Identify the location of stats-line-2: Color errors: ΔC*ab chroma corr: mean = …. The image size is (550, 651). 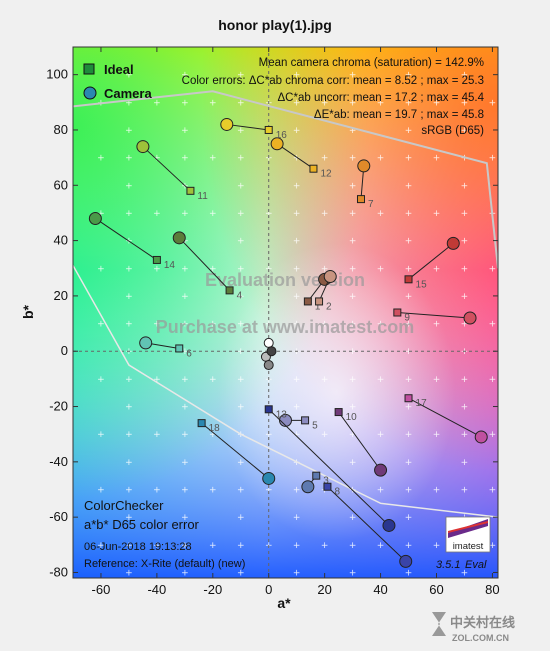
(333, 81).